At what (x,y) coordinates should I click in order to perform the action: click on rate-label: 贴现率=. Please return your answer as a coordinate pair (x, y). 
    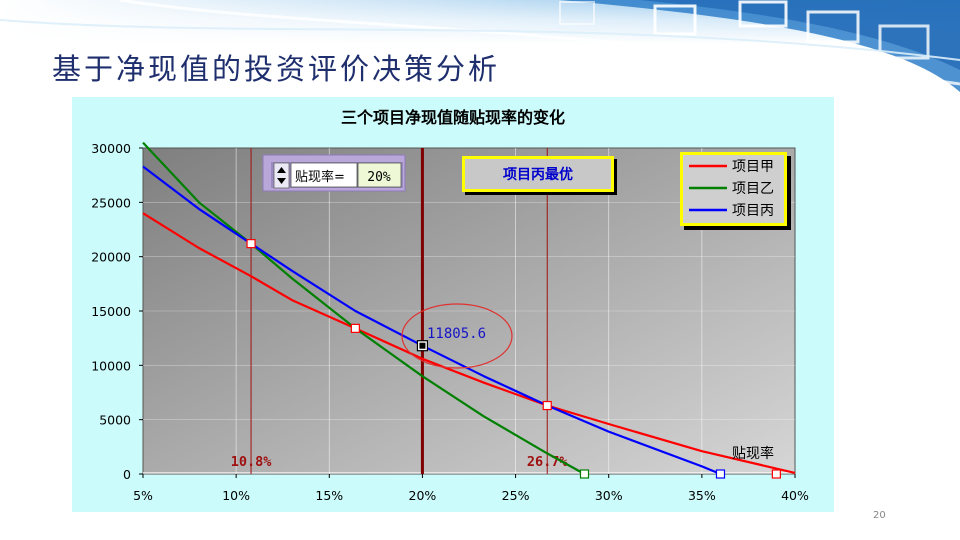
    Looking at the image, I should click on (320, 177).